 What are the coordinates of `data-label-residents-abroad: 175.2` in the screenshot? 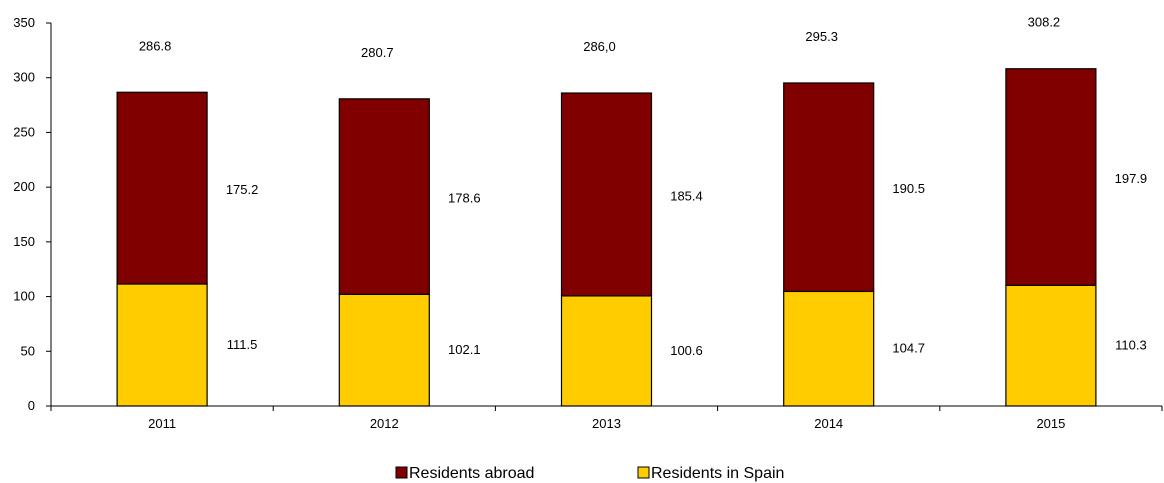 It's located at (242, 189).